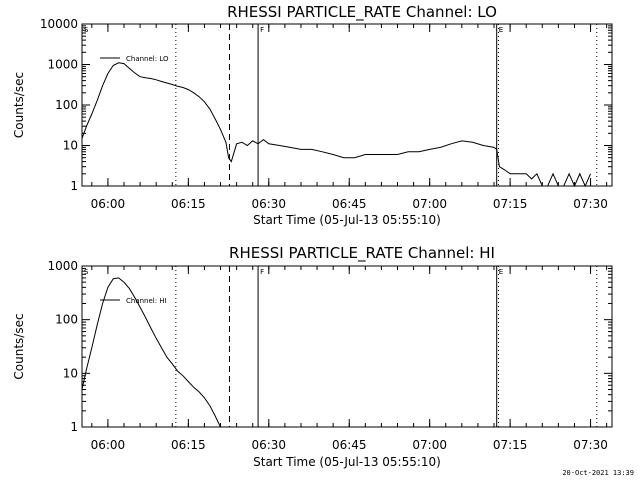 The image size is (640, 480). Describe the element at coordinates (66, 105) in the screenshot. I see `panel-1-y-tick-label: 100` at that location.